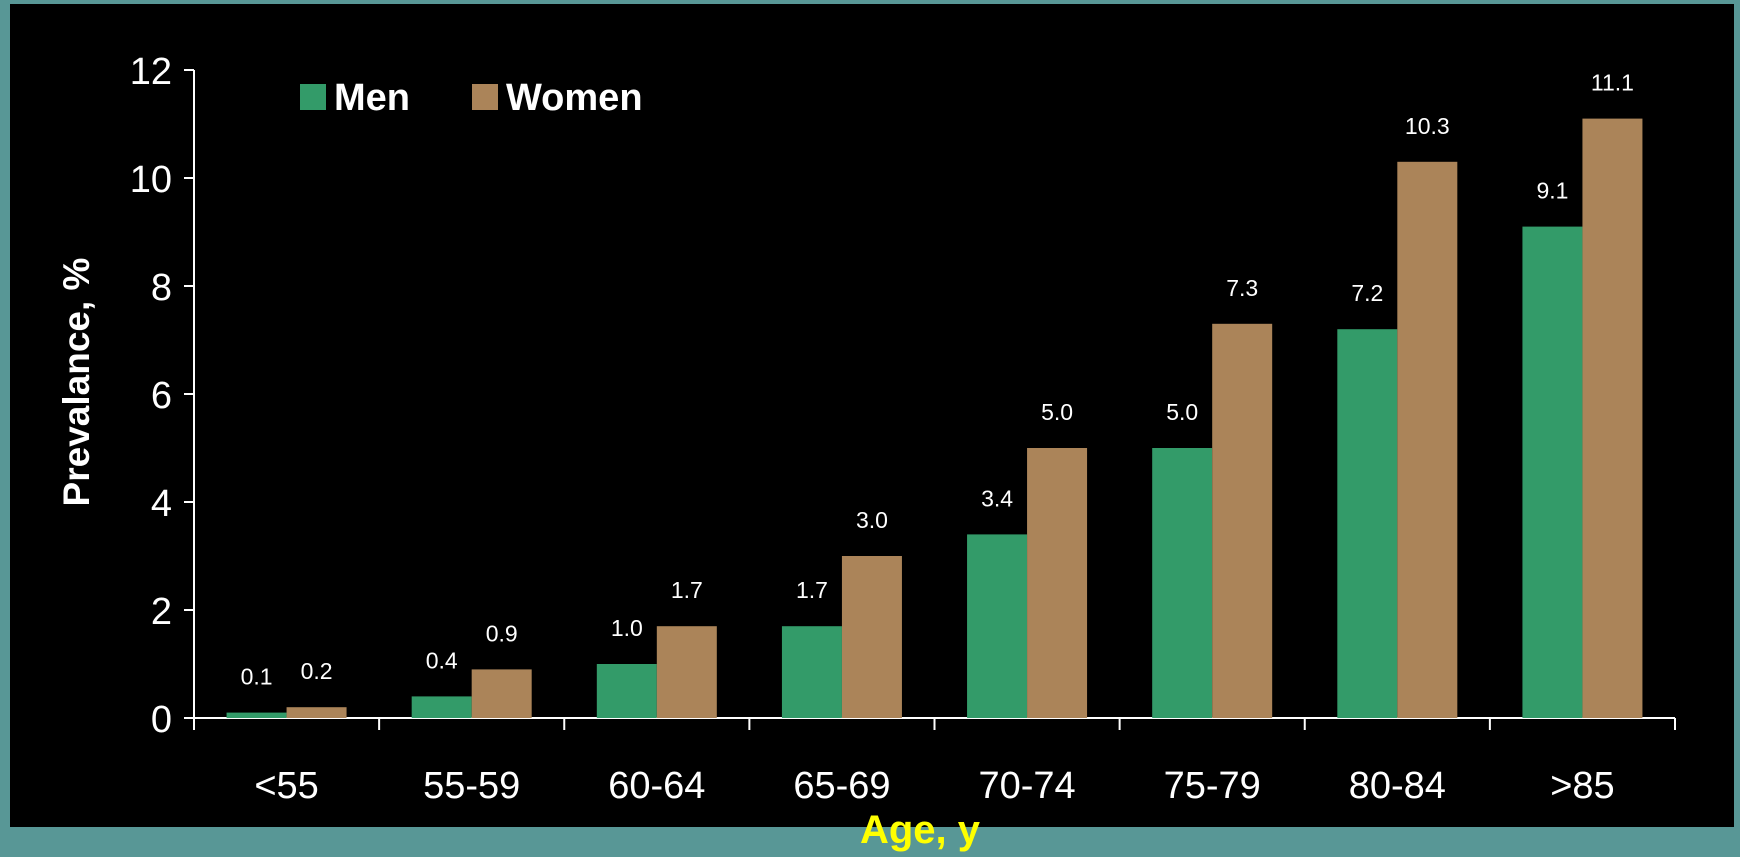  I want to click on data-label-men: 3.4, so click(997, 498).